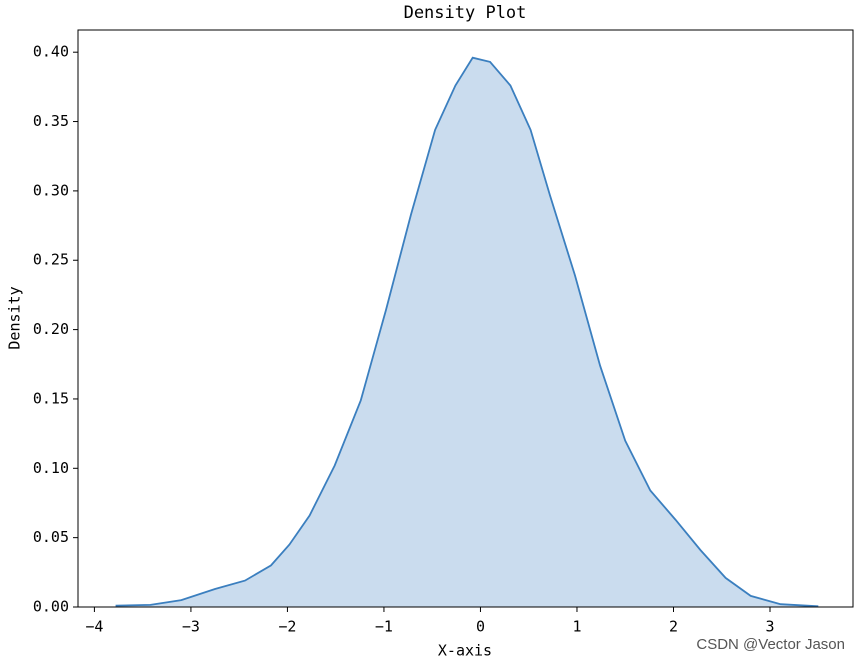 The height and width of the screenshot is (661, 859). What do you see at coordinates (51, 260) in the screenshot?
I see `y-tick-label: 0.25` at bounding box center [51, 260].